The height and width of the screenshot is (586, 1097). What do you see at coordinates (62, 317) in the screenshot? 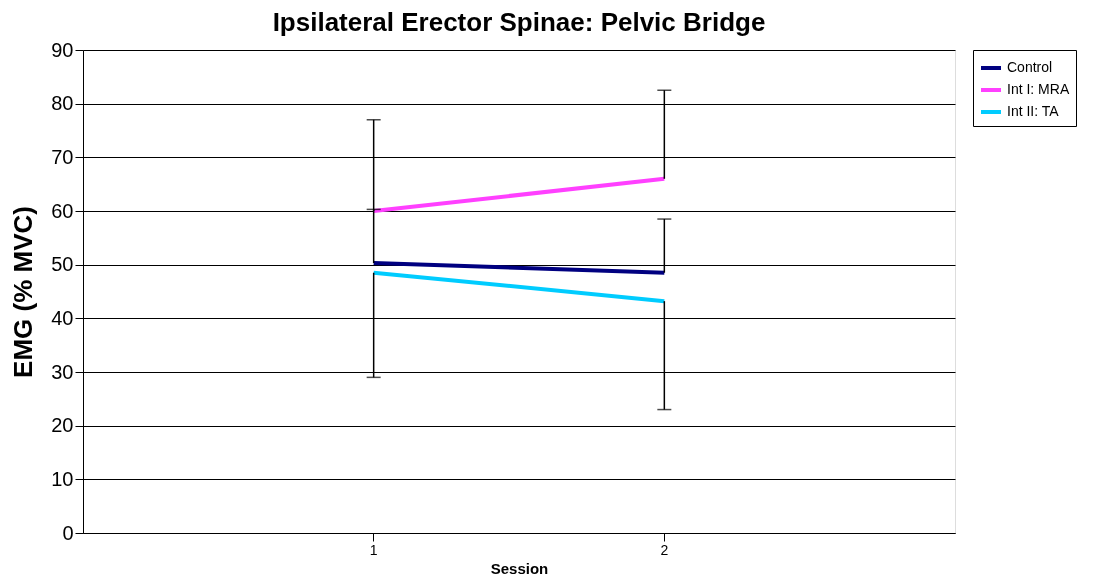
I see `y-tick-label: 40` at bounding box center [62, 317].